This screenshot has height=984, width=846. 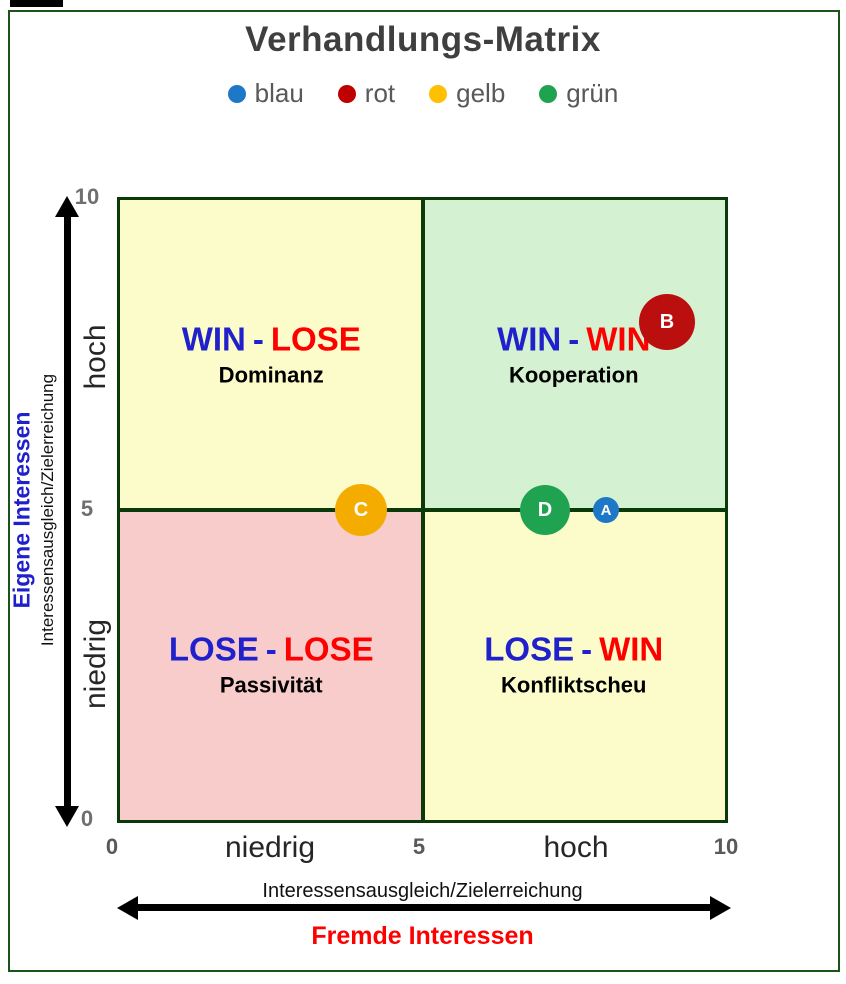 I want to click on y-tick-5: 5, so click(x=87, y=508).